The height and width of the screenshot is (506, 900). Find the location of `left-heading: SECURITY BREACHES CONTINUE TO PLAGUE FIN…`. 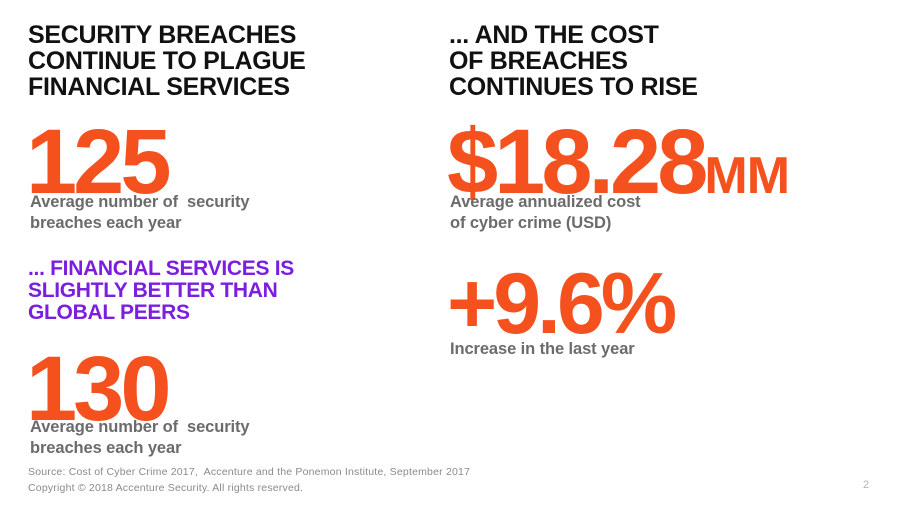

left-heading: SECURITY BREACHES CONTINUE TO PLAGUE FIN… is located at coordinates (167, 61).